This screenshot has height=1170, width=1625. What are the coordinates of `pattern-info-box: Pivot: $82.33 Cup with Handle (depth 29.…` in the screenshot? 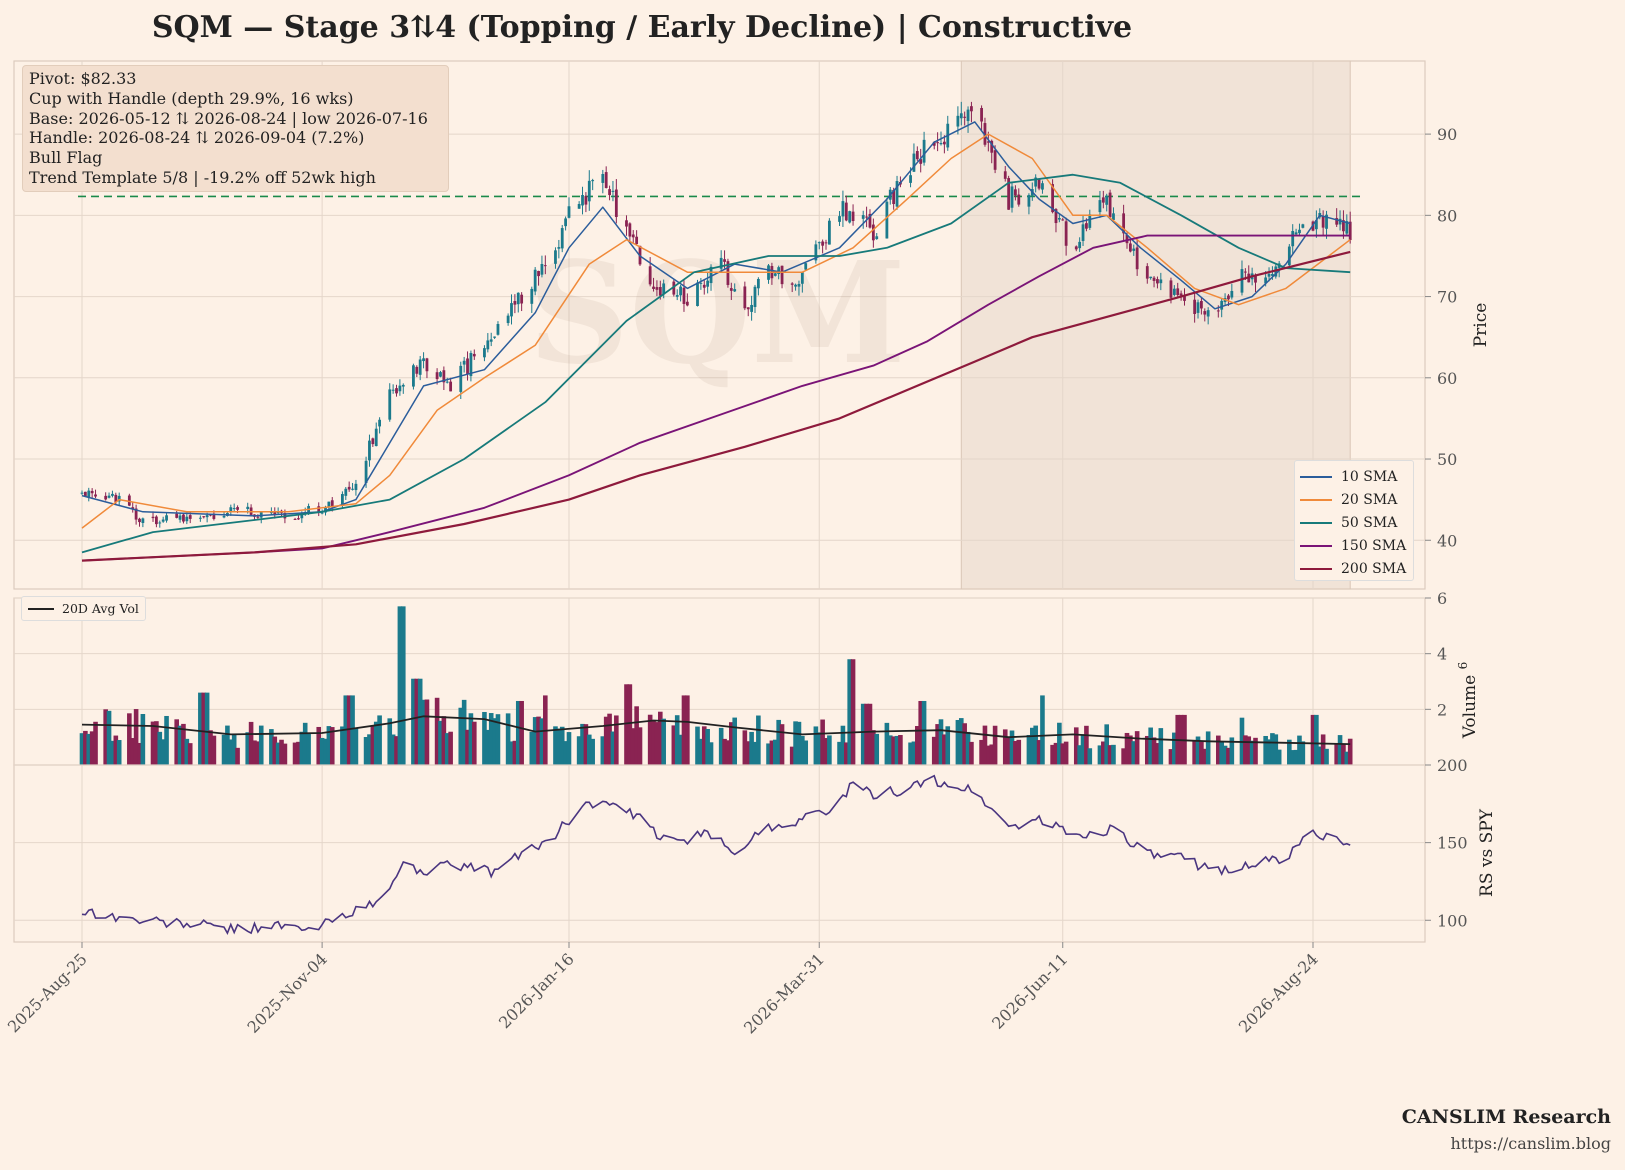 It's located at (235, 128).